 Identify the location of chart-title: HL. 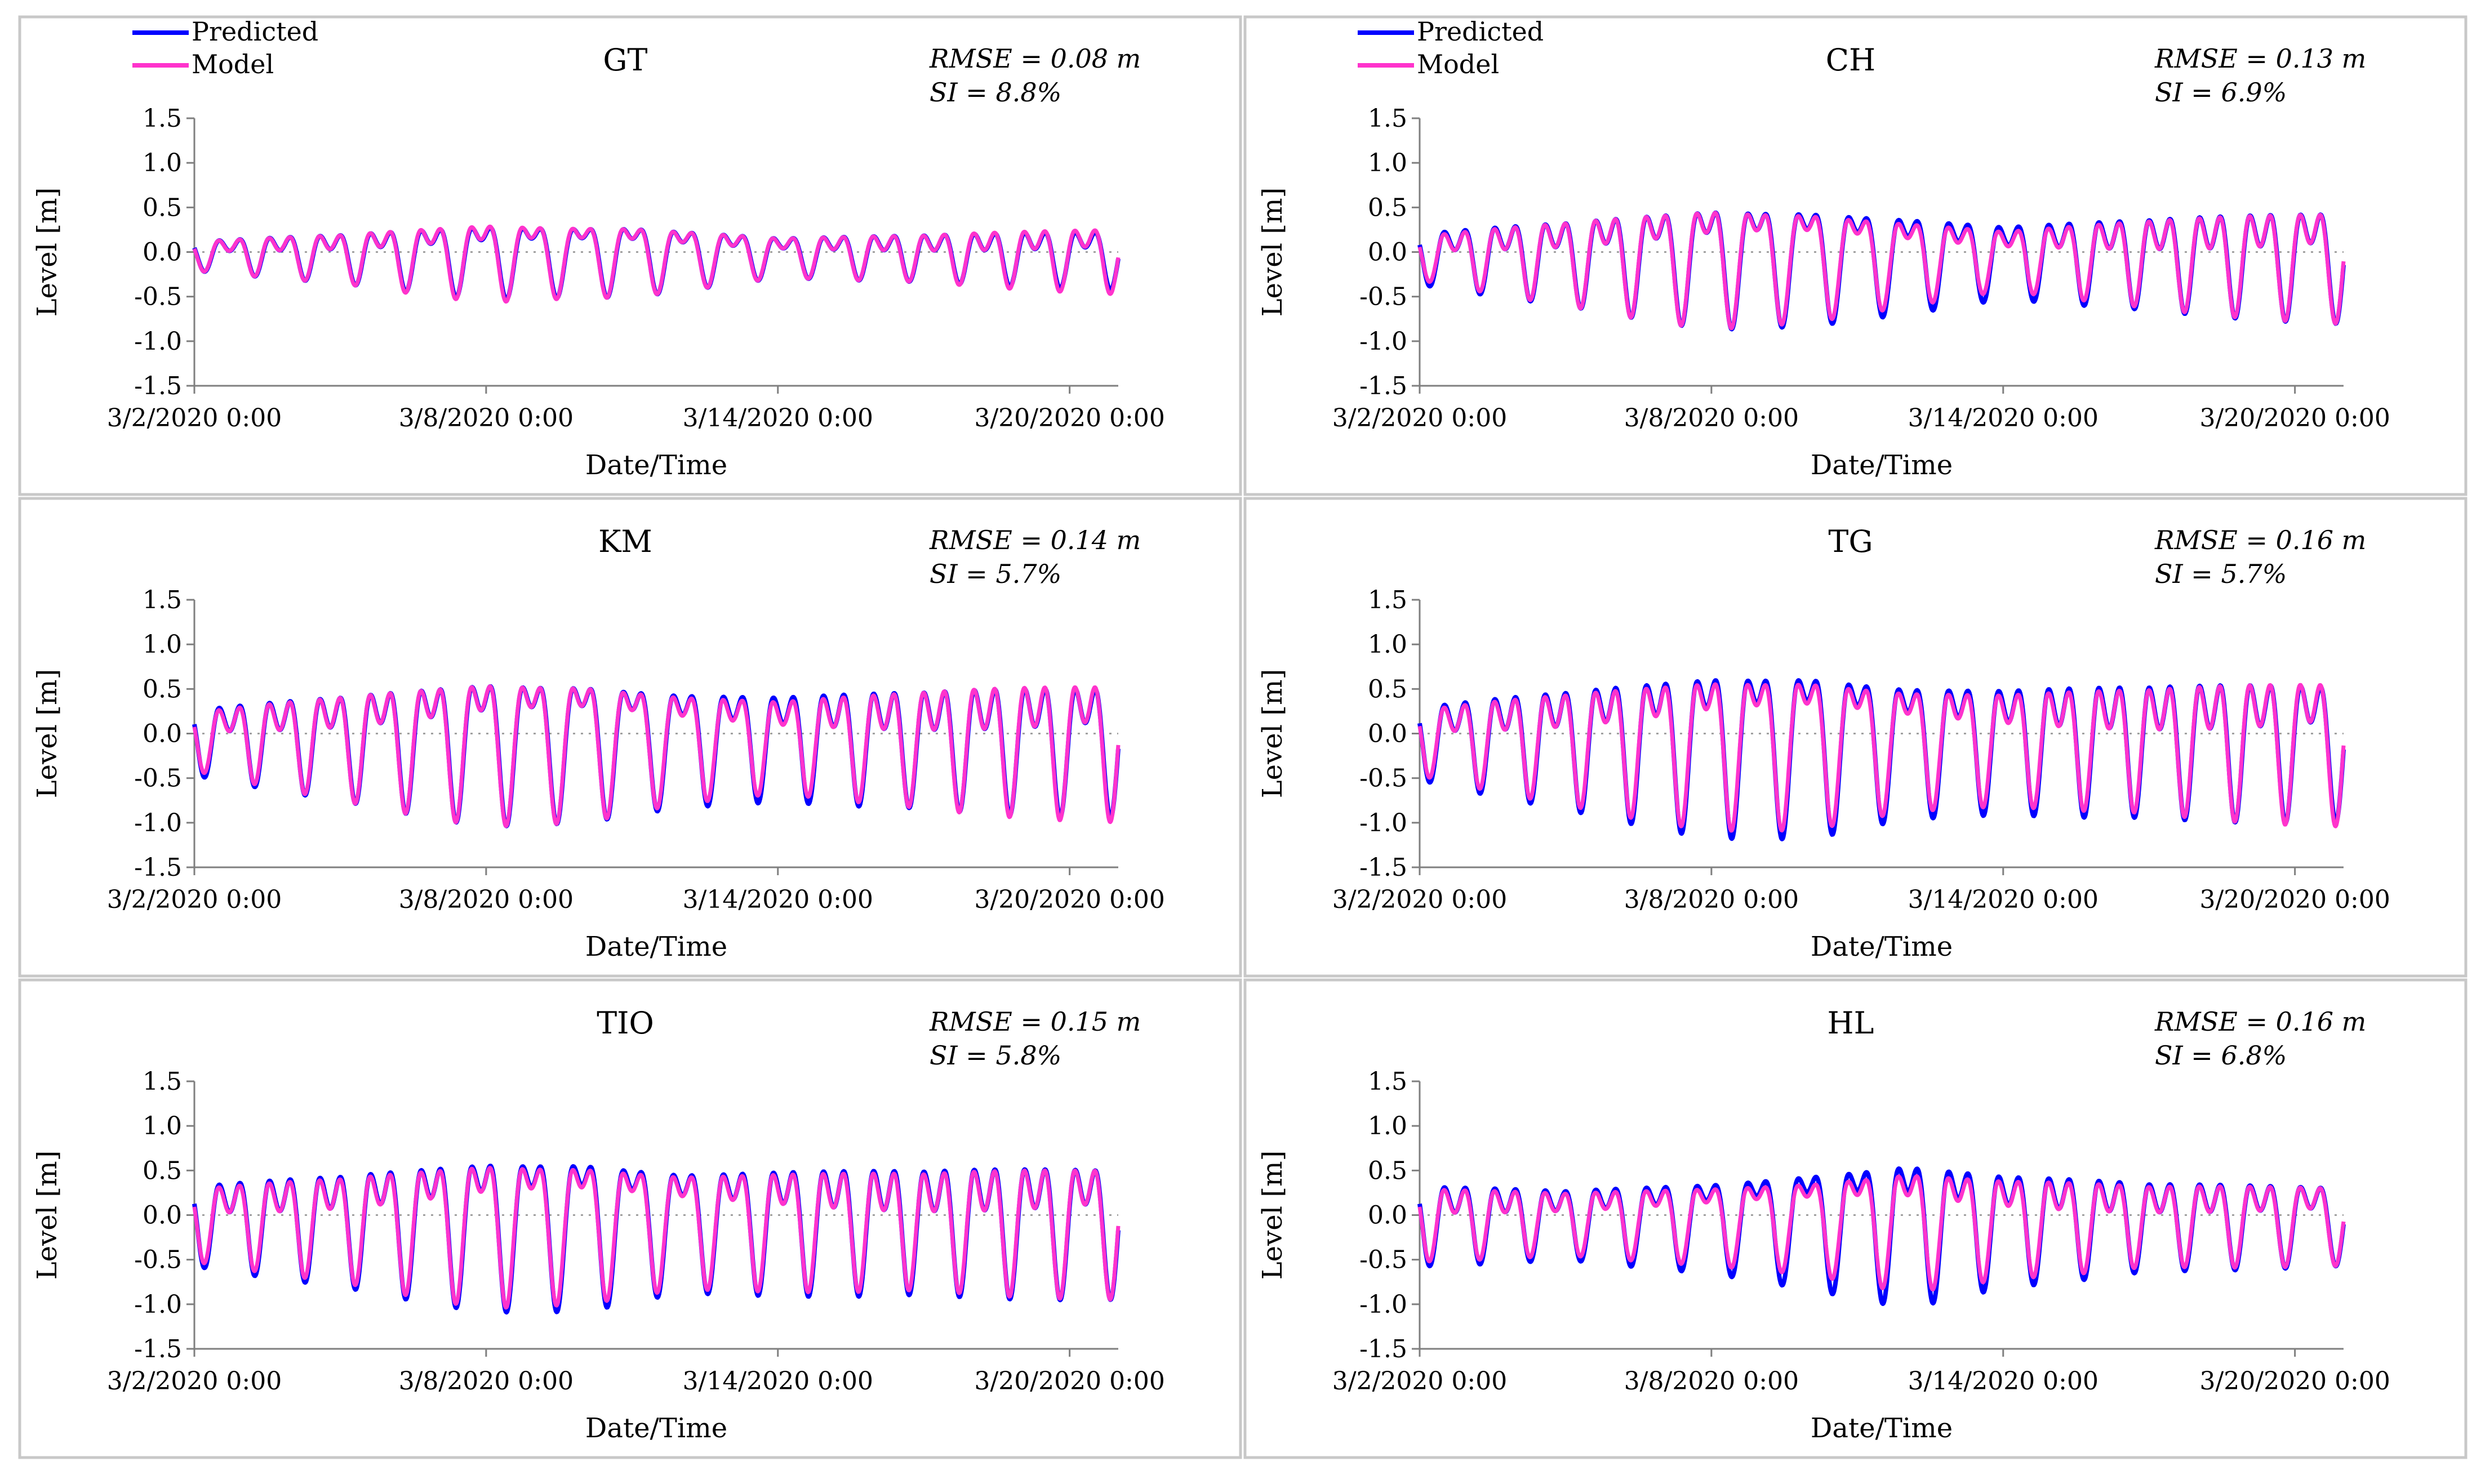
(1851, 1023).